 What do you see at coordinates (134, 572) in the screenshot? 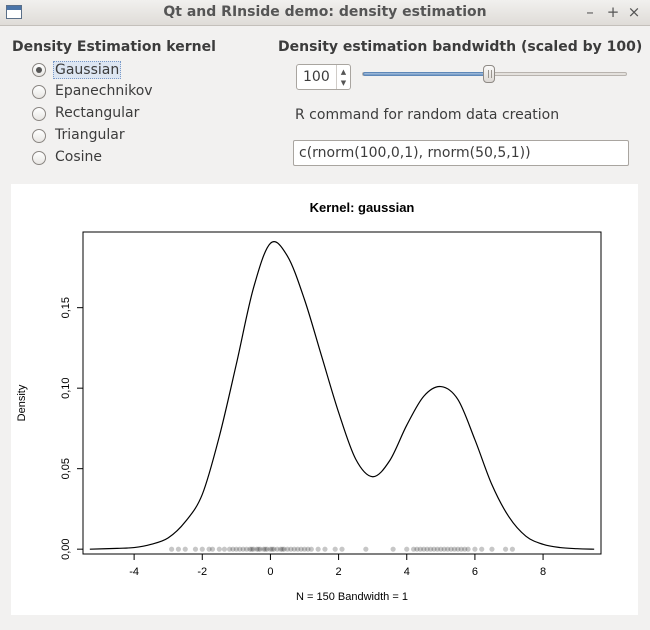
I see `x-tick-label: -4` at bounding box center [134, 572].